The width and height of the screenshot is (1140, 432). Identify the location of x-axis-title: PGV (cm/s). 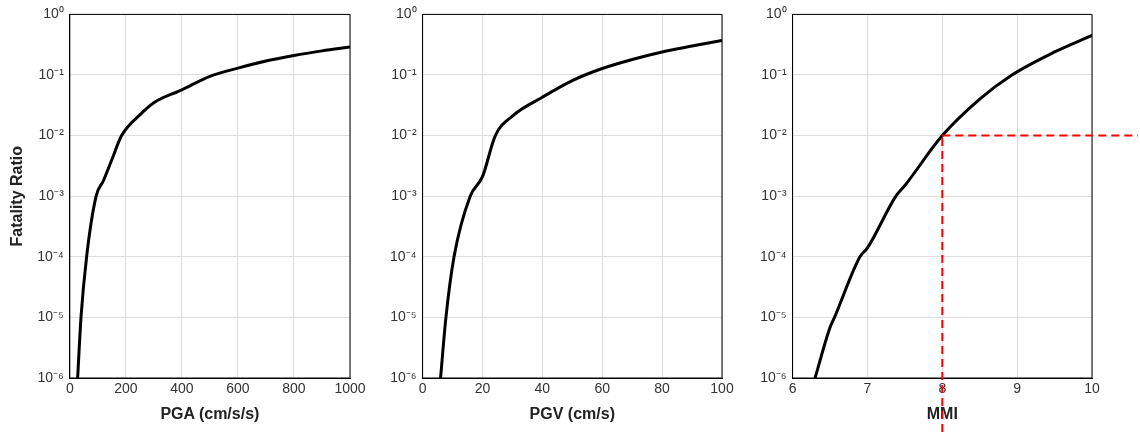
(572, 413).